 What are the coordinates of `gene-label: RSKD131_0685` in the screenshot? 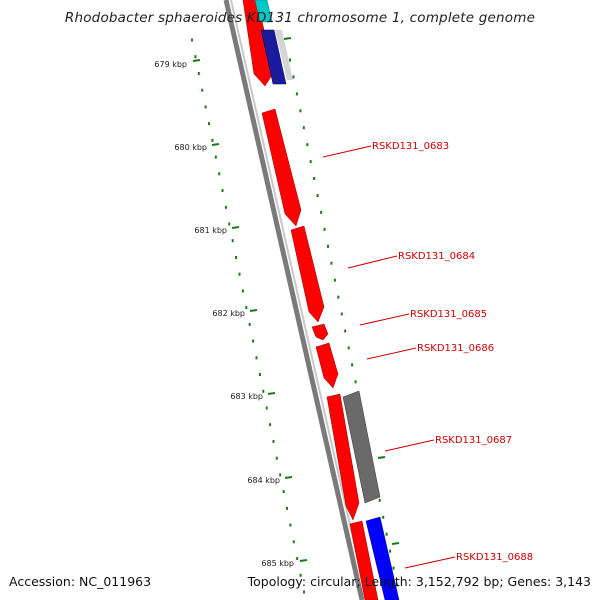 It's located at (448, 314).